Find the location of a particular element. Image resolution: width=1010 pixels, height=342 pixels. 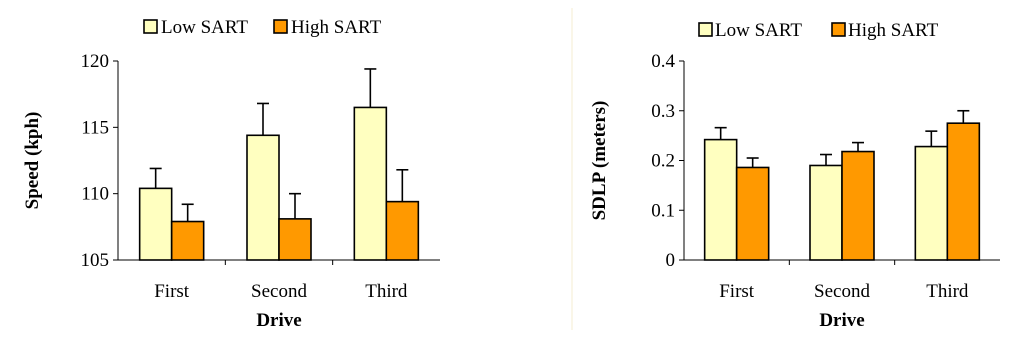

y-tick-label: 105 is located at coordinates (95, 260).